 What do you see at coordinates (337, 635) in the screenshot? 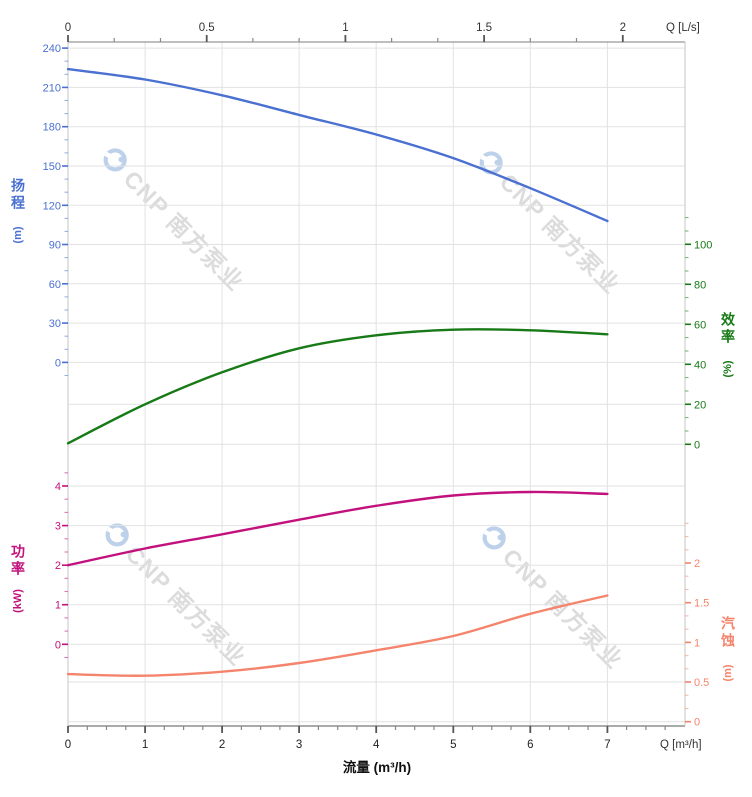
I see `npsh-curve` at bounding box center [337, 635].